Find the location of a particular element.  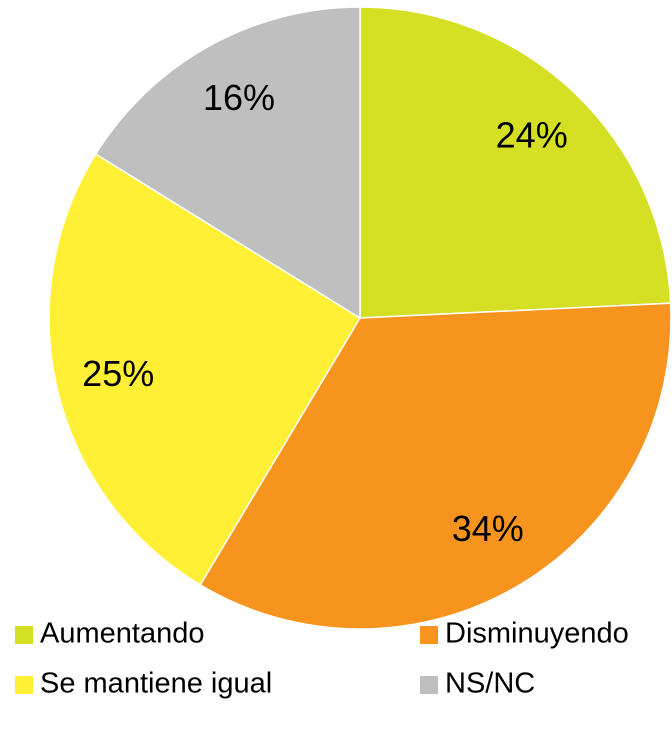

data-label: 25% is located at coordinates (118, 373).